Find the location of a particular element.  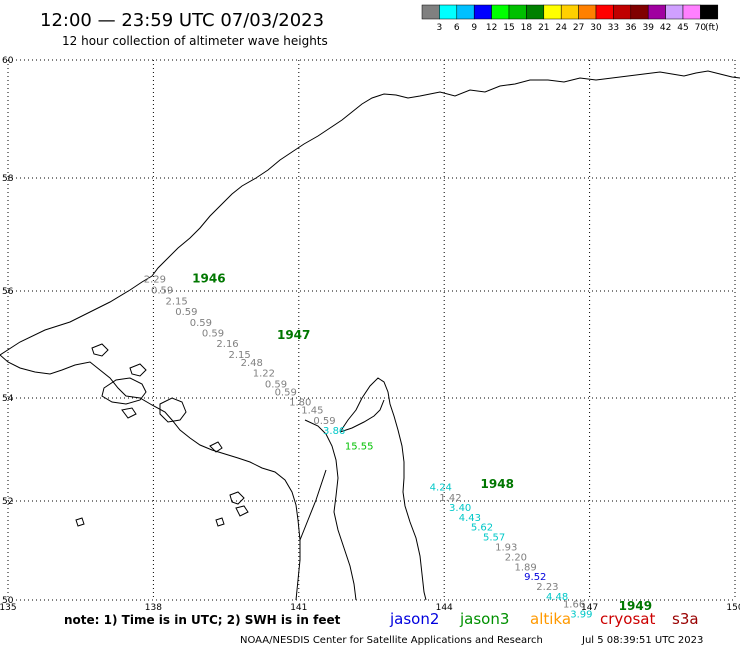

longitude-label: 138 is located at coordinates (153, 608).